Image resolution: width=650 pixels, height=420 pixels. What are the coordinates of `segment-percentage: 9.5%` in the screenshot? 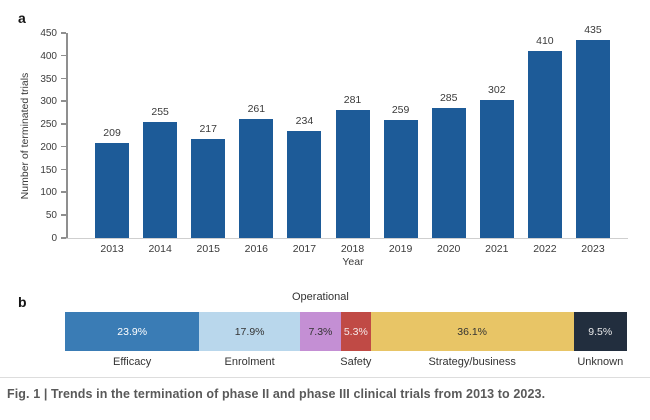 It's located at (600, 331).